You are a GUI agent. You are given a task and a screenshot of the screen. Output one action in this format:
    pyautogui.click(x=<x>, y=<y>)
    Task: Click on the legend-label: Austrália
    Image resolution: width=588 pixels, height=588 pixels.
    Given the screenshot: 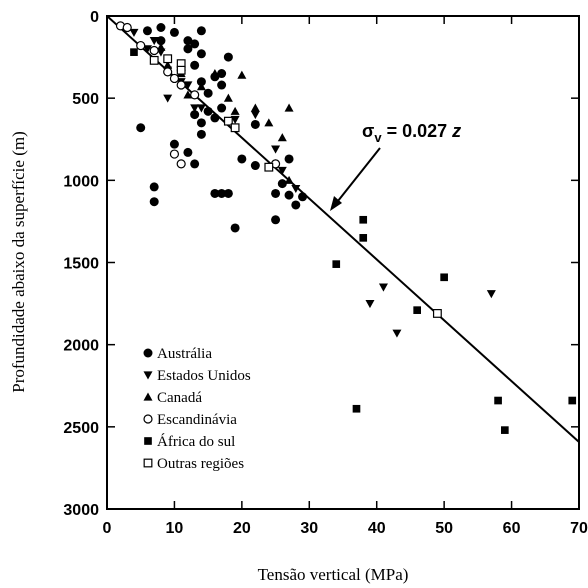 What is the action you would take?
    pyautogui.click(x=184, y=354)
    